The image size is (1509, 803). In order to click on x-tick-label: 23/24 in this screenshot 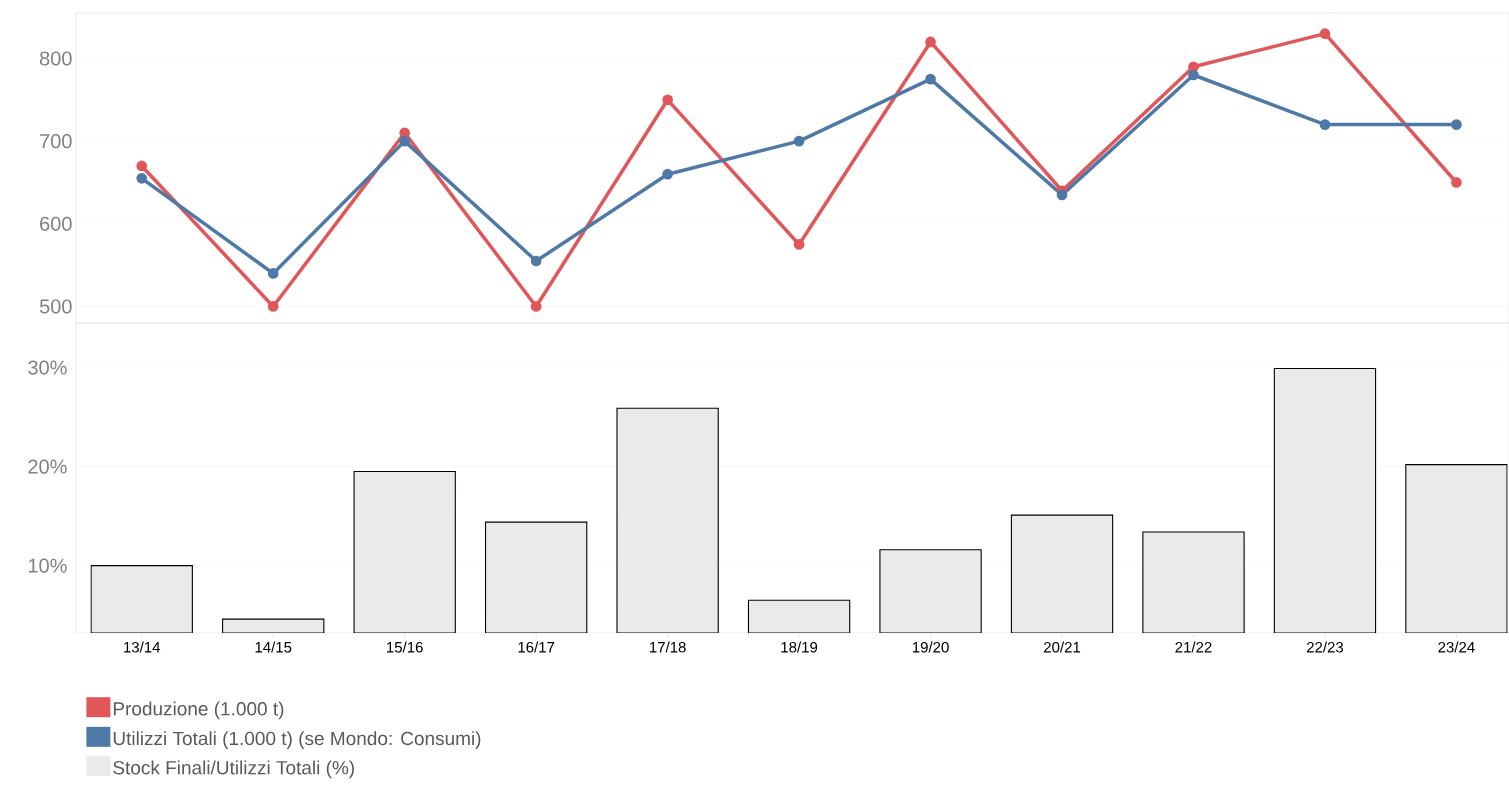, I will do `click(1456, 647)`.